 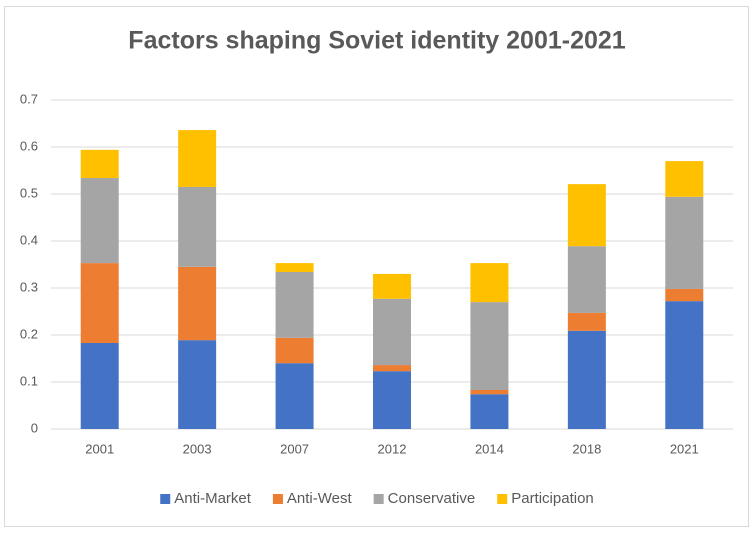 I want to click on x-tick-label: 2012, so click(x=392, y=448).